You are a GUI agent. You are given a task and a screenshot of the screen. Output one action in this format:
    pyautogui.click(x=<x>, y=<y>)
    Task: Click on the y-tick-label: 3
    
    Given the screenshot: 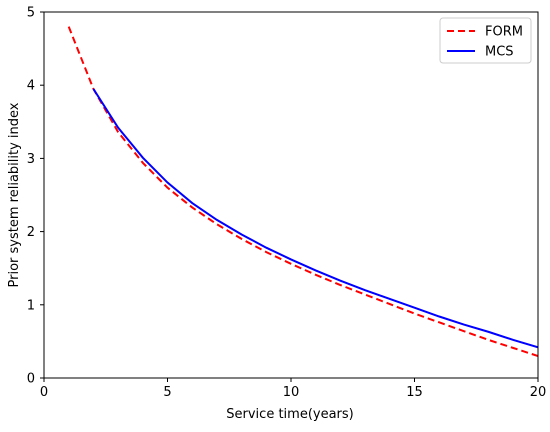 What is the action you would take?
    pyautogui.click(x=31, y=159)
    